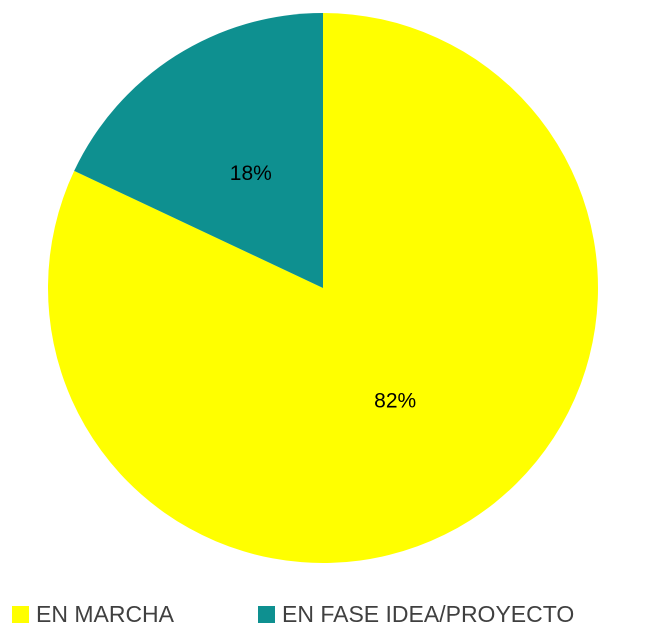  What do you see at coordinates (395, 400) in the screenshot?
I see `data-label: 82%` at bounding box center [395, 400].